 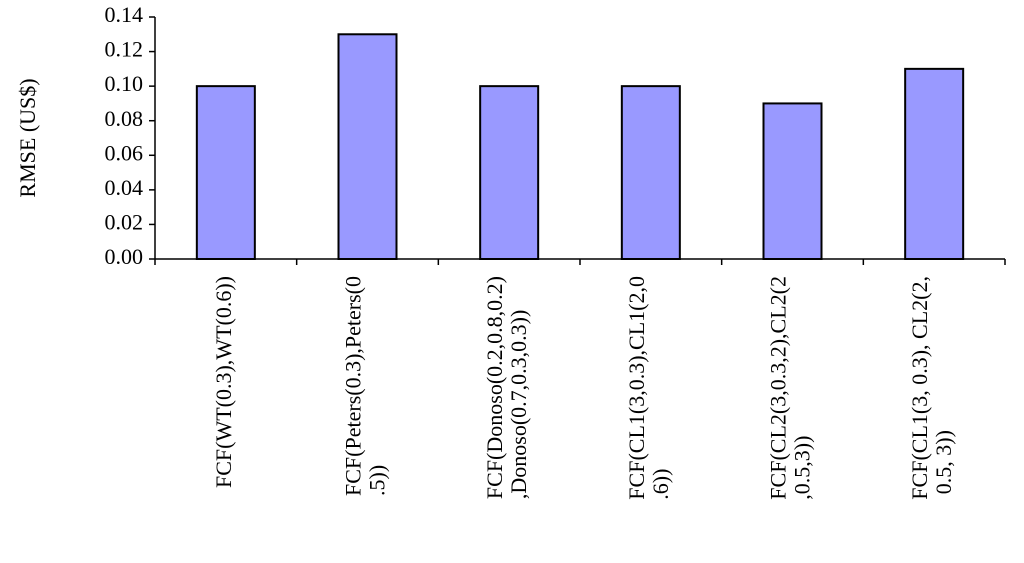 What do you see at coordinates (223, 382) in the screenshot?
I see `x-tick-label: FCF(WT(0.3),WT(0.6))` at bounding box center [223, 382].